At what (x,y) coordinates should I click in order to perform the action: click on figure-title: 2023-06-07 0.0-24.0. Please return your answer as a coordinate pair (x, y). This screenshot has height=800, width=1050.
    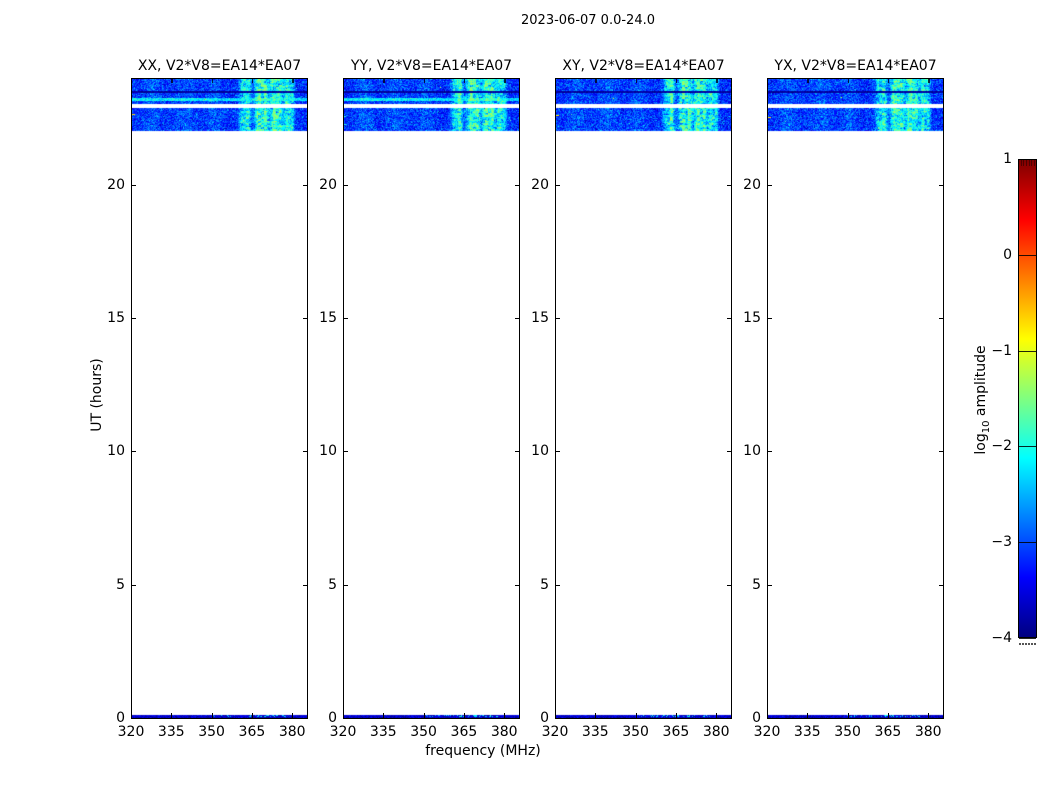
    Looking at the image, I should click on (588, 20).